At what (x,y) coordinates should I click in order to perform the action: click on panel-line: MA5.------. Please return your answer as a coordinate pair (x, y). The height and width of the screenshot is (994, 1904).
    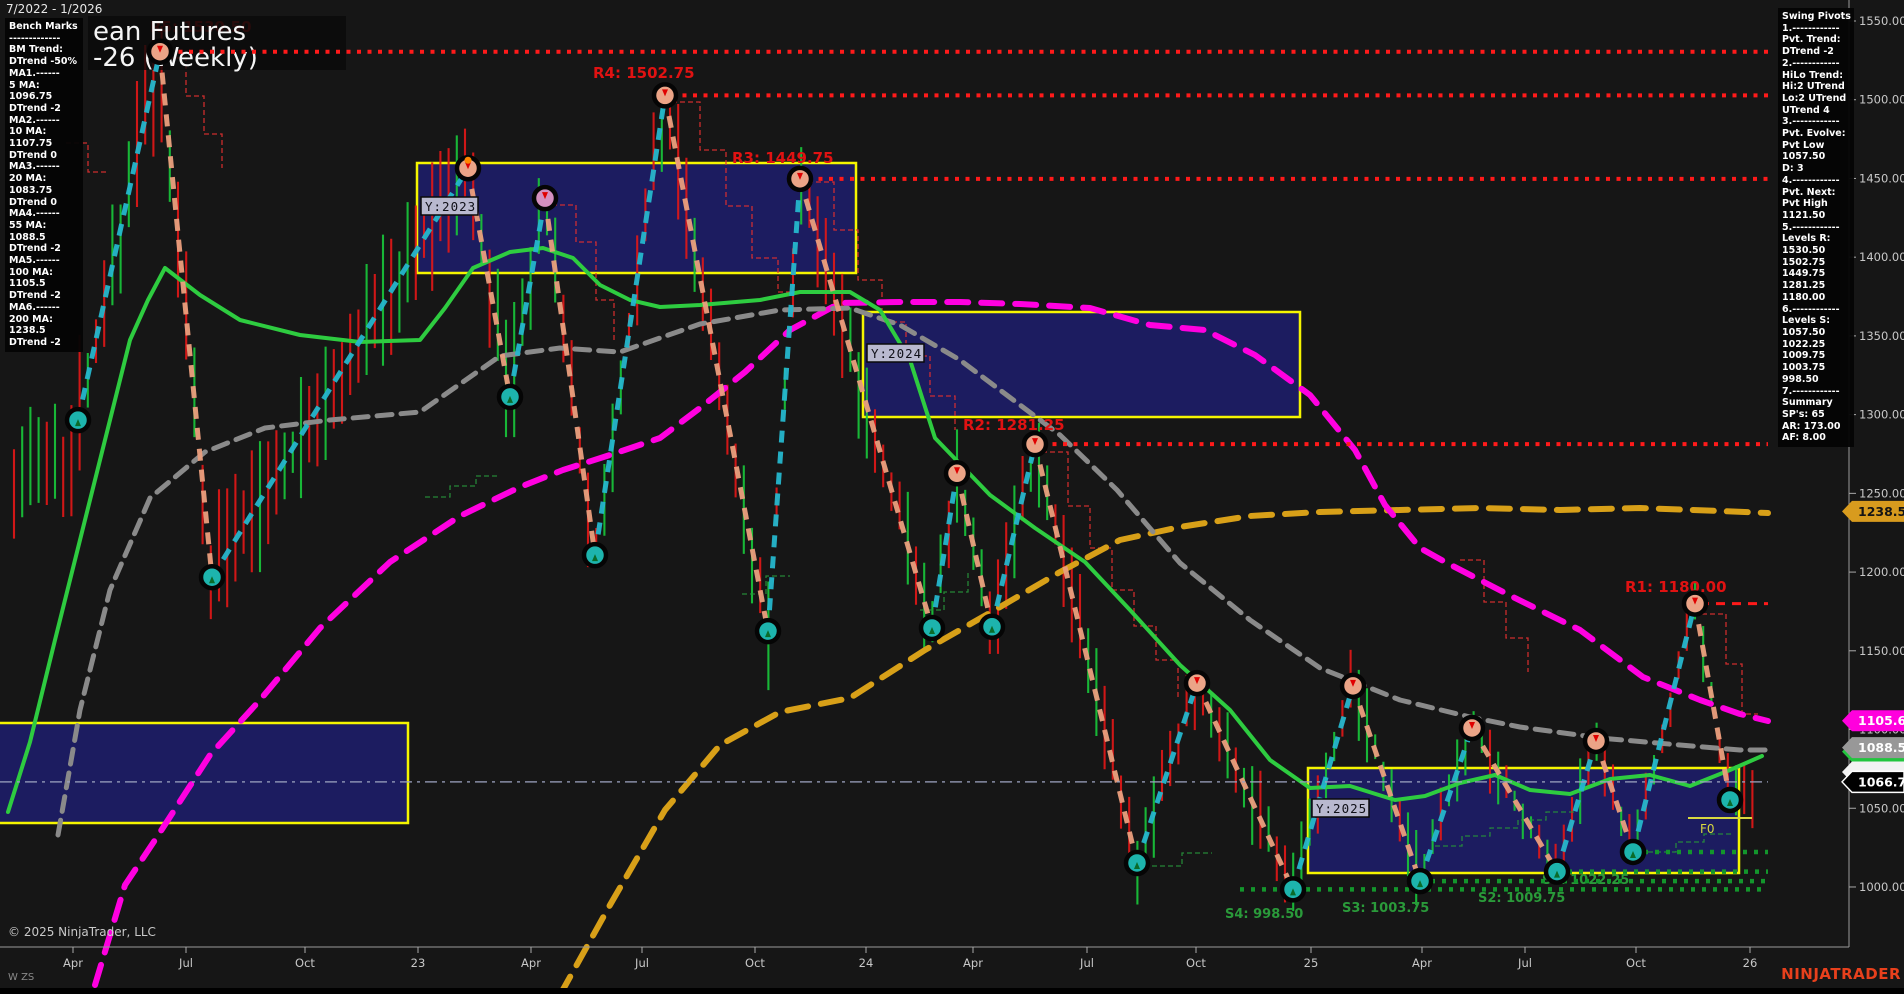
    Looking at the image, I should click on (34, 261).